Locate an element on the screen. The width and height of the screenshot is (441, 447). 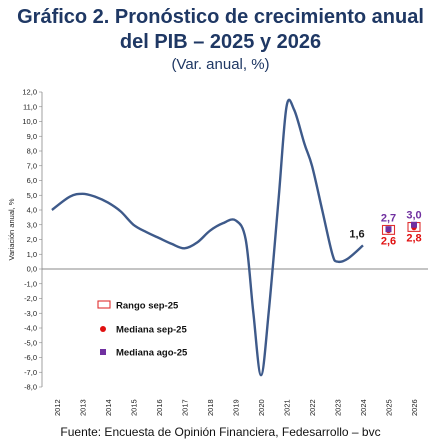
legend-label: Rango sep-25 is located at coordinates (147, 306).